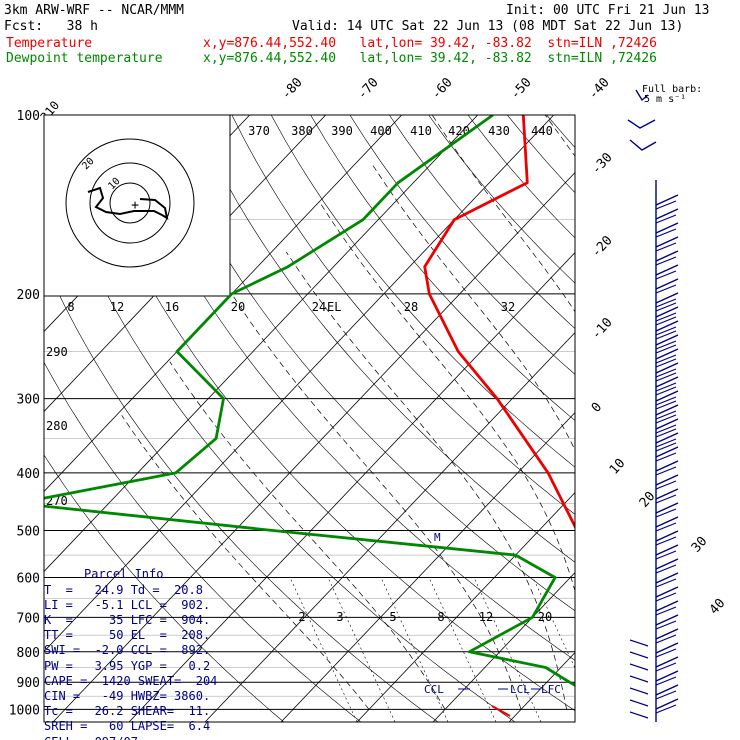 The width and height of the screenshot is (740, 740). What do you see at coordinates (339, 617) in the screenshot?
I see `mixing-ratio-label: 3` at bounding box center [339, 617].